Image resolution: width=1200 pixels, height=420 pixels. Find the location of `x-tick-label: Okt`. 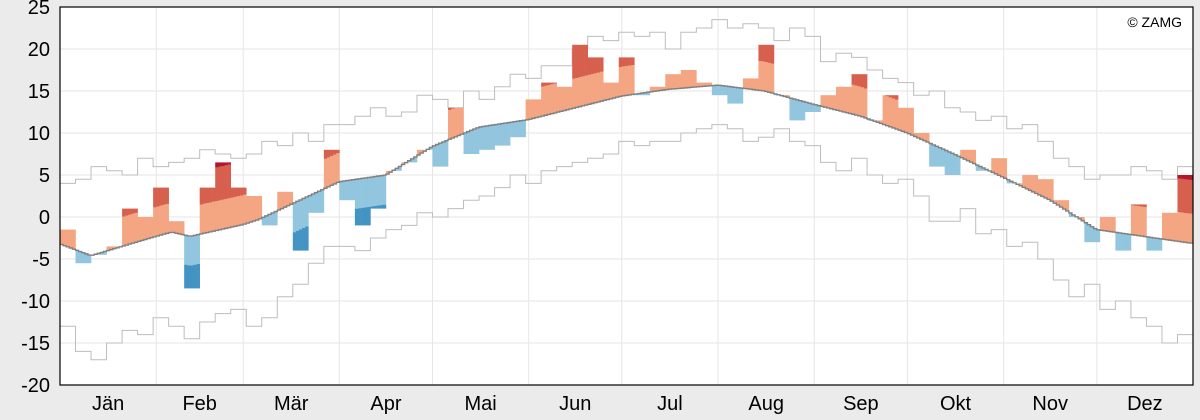

x-tick-label: Okt is located at coordinates (956, 404).